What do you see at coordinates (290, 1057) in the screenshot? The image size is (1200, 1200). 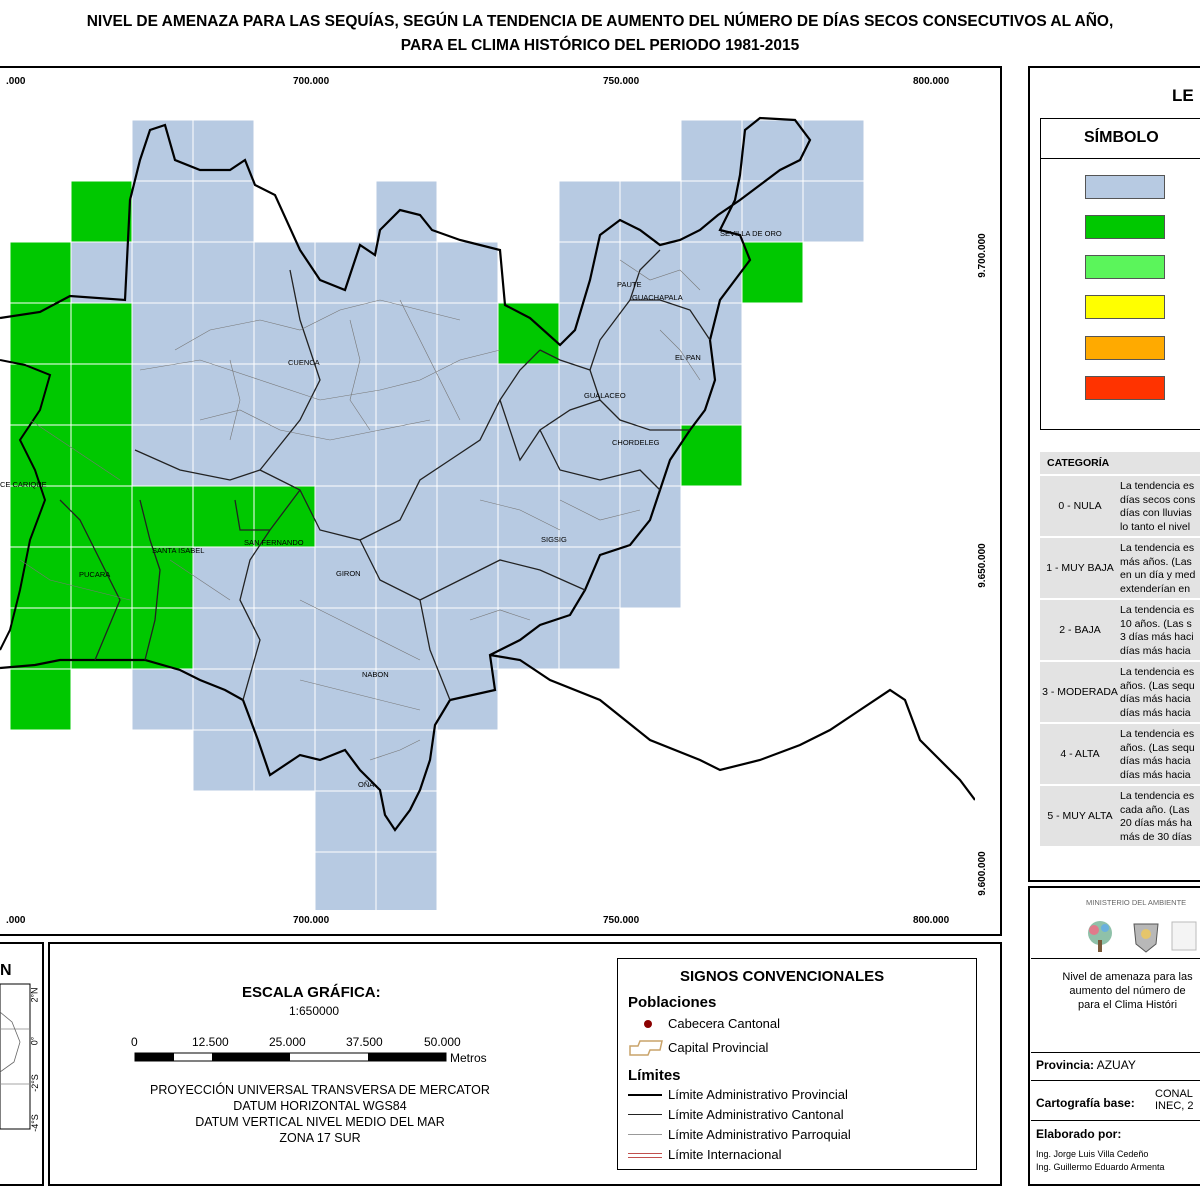 I see `scale-bar` at bounding box center [290, 1057].